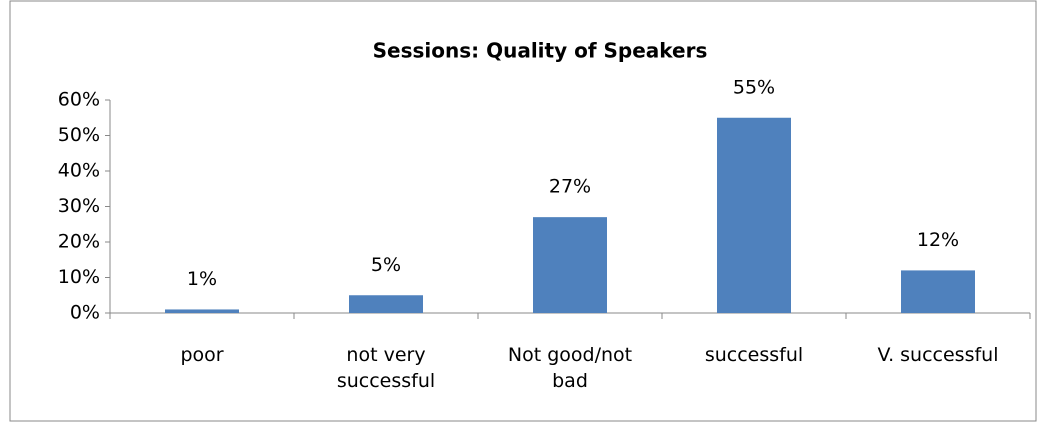  What do you see at coordinates (540, 51) in the screenshot?
I see `chart-title: Sessions: Quality of Speakers` at bounding box center [540, 51].